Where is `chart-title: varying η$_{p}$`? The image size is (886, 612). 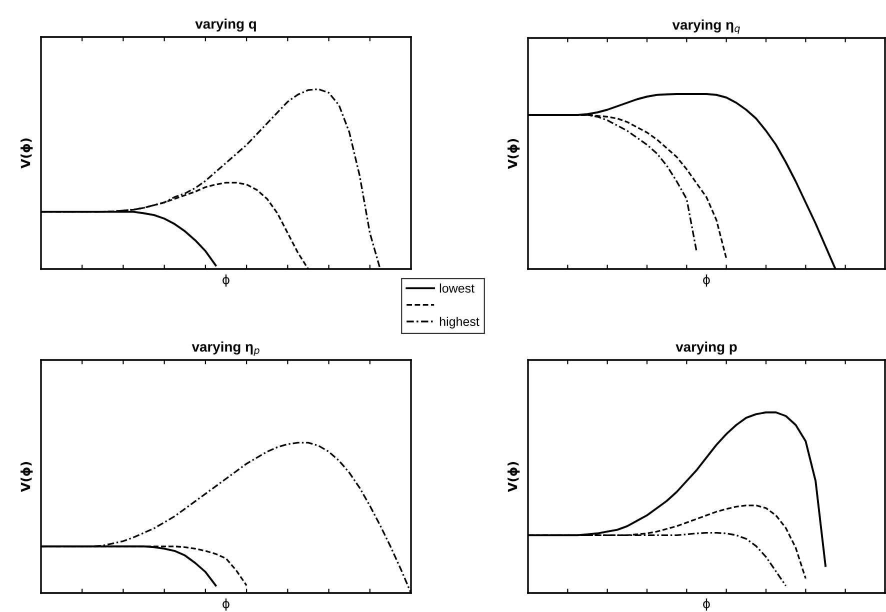
chart-title: varying η$_{p}$ is located at coordinates (226, 349).